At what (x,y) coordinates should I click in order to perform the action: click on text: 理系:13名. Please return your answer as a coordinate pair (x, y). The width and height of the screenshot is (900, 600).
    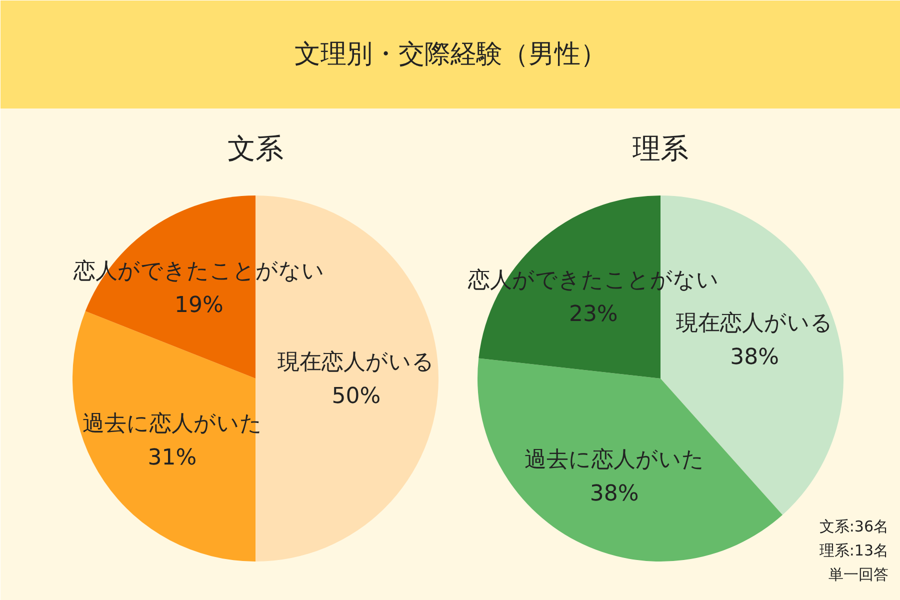
    Looking at the image, I should click on (853, 551).